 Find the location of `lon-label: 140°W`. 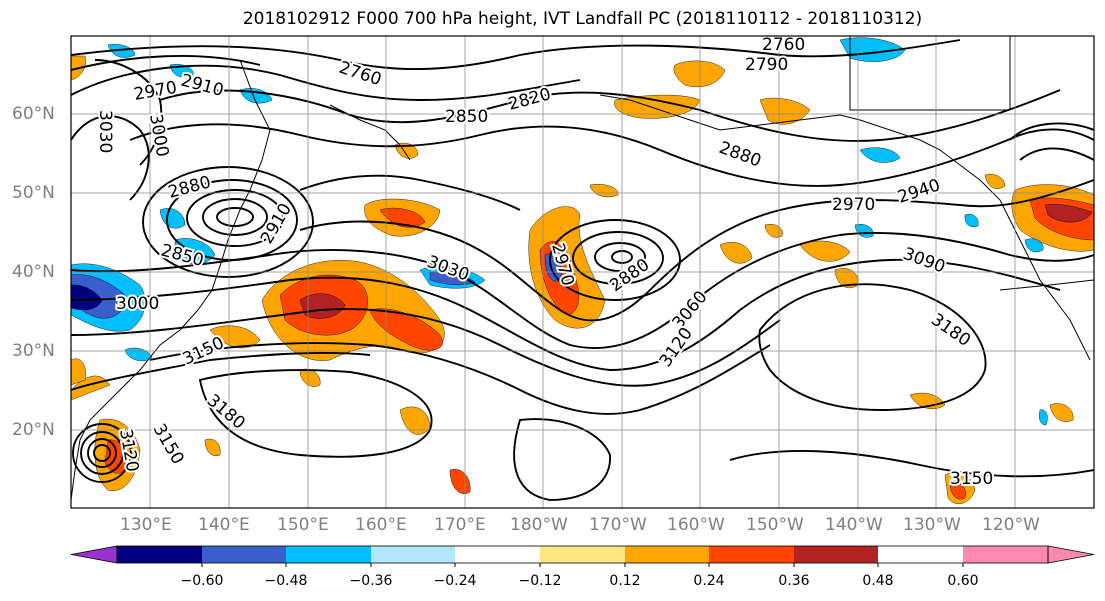

lon-label: 140°W is located at coordinates (854, 525).